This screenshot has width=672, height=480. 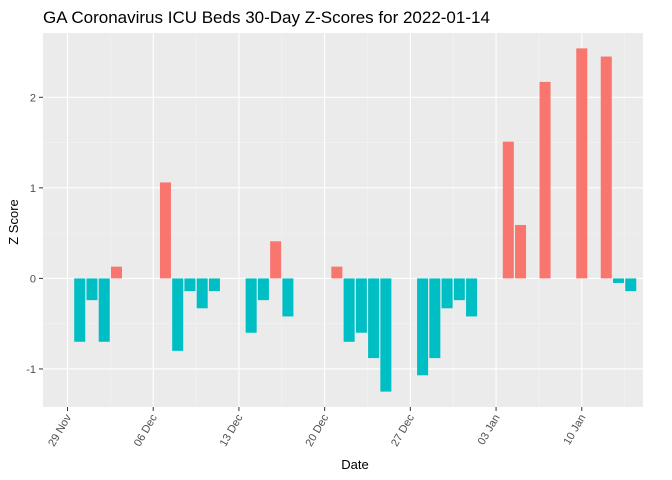 I want to click on x-tick-label: 27 Dec, so click(x=403, y=430).